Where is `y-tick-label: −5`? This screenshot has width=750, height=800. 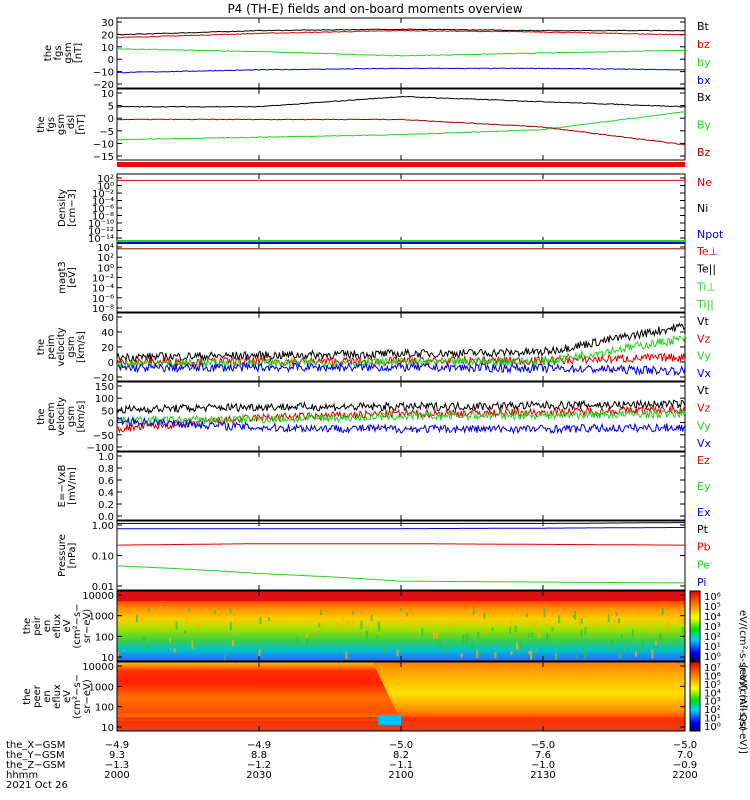
y-tick-label: −5 is located at coordinates (106, 132).